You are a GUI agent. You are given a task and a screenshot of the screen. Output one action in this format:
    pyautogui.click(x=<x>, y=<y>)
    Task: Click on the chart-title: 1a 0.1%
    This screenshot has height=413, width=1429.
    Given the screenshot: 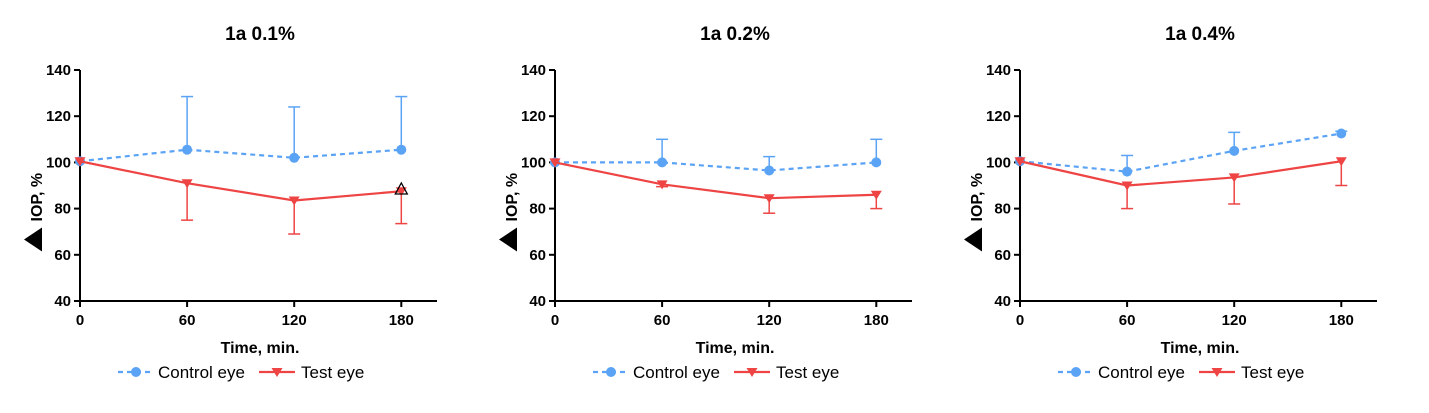 What is the action you would take?
    pyautogui.click(x=260, y=34)
    